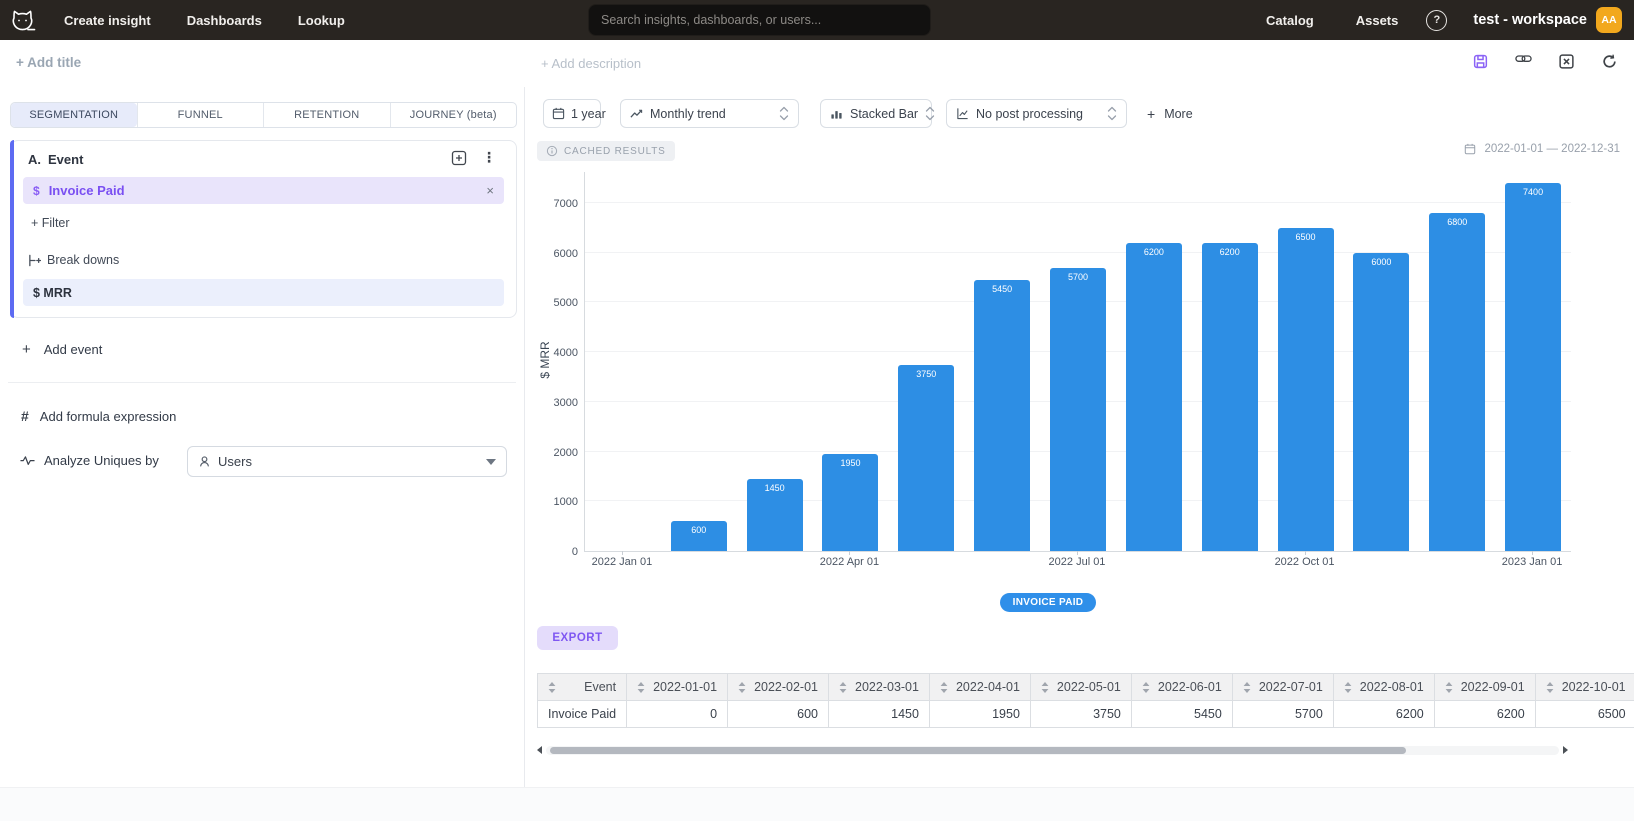  I want to click on avatar: AA, so click(1609, 20).